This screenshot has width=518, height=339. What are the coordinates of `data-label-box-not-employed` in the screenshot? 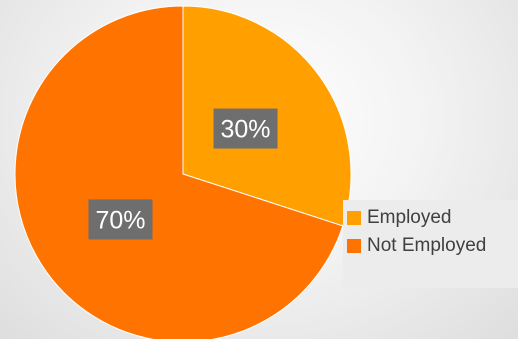 It's located at (120, 219).